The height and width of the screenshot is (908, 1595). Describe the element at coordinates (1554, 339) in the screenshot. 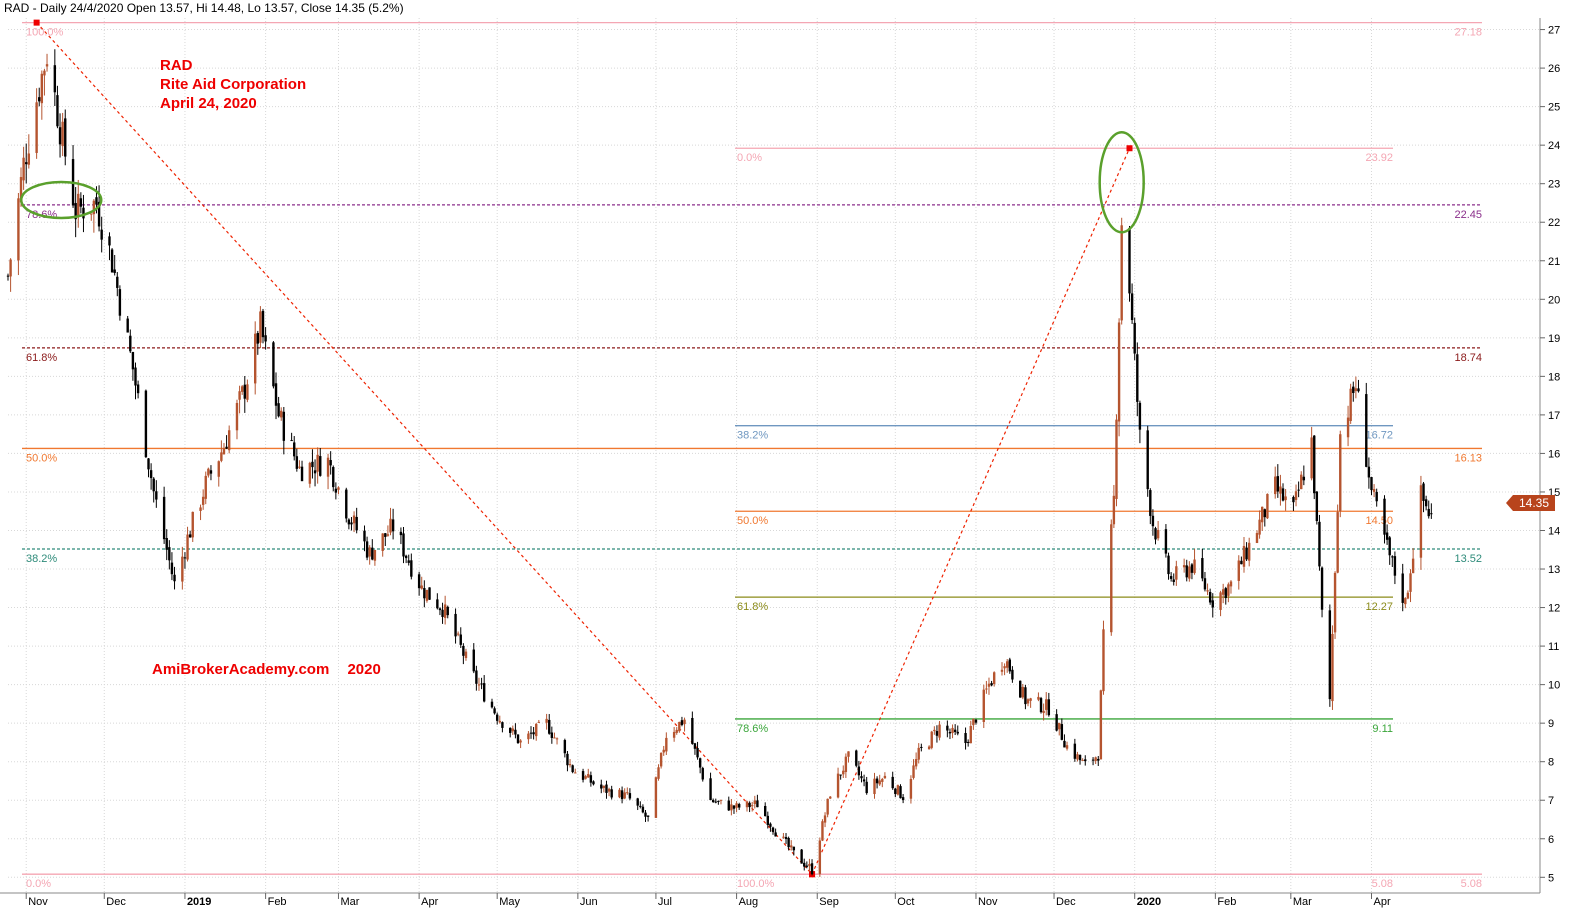

I see `y-tick-label: 19` at that location.